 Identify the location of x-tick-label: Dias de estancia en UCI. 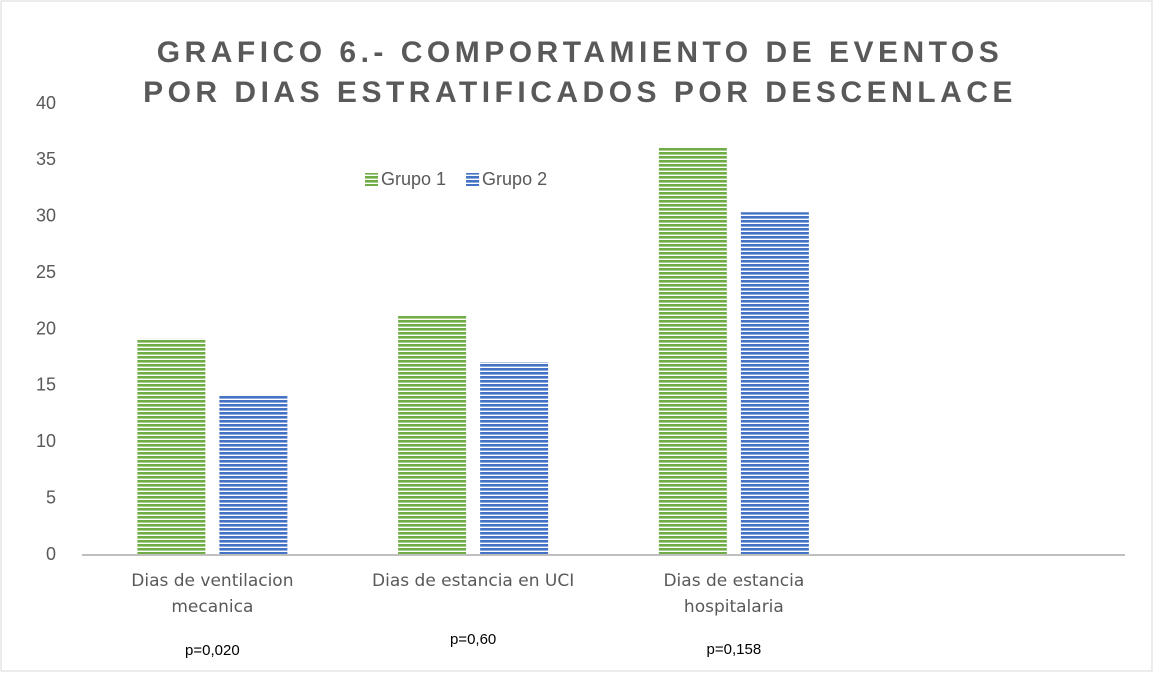
(473, 581).